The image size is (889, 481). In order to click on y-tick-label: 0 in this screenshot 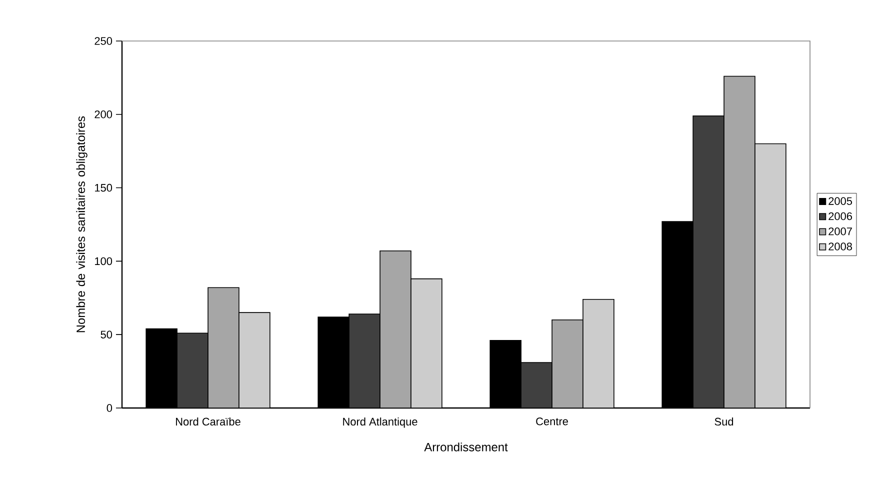, I will do `click(109, 408)`.